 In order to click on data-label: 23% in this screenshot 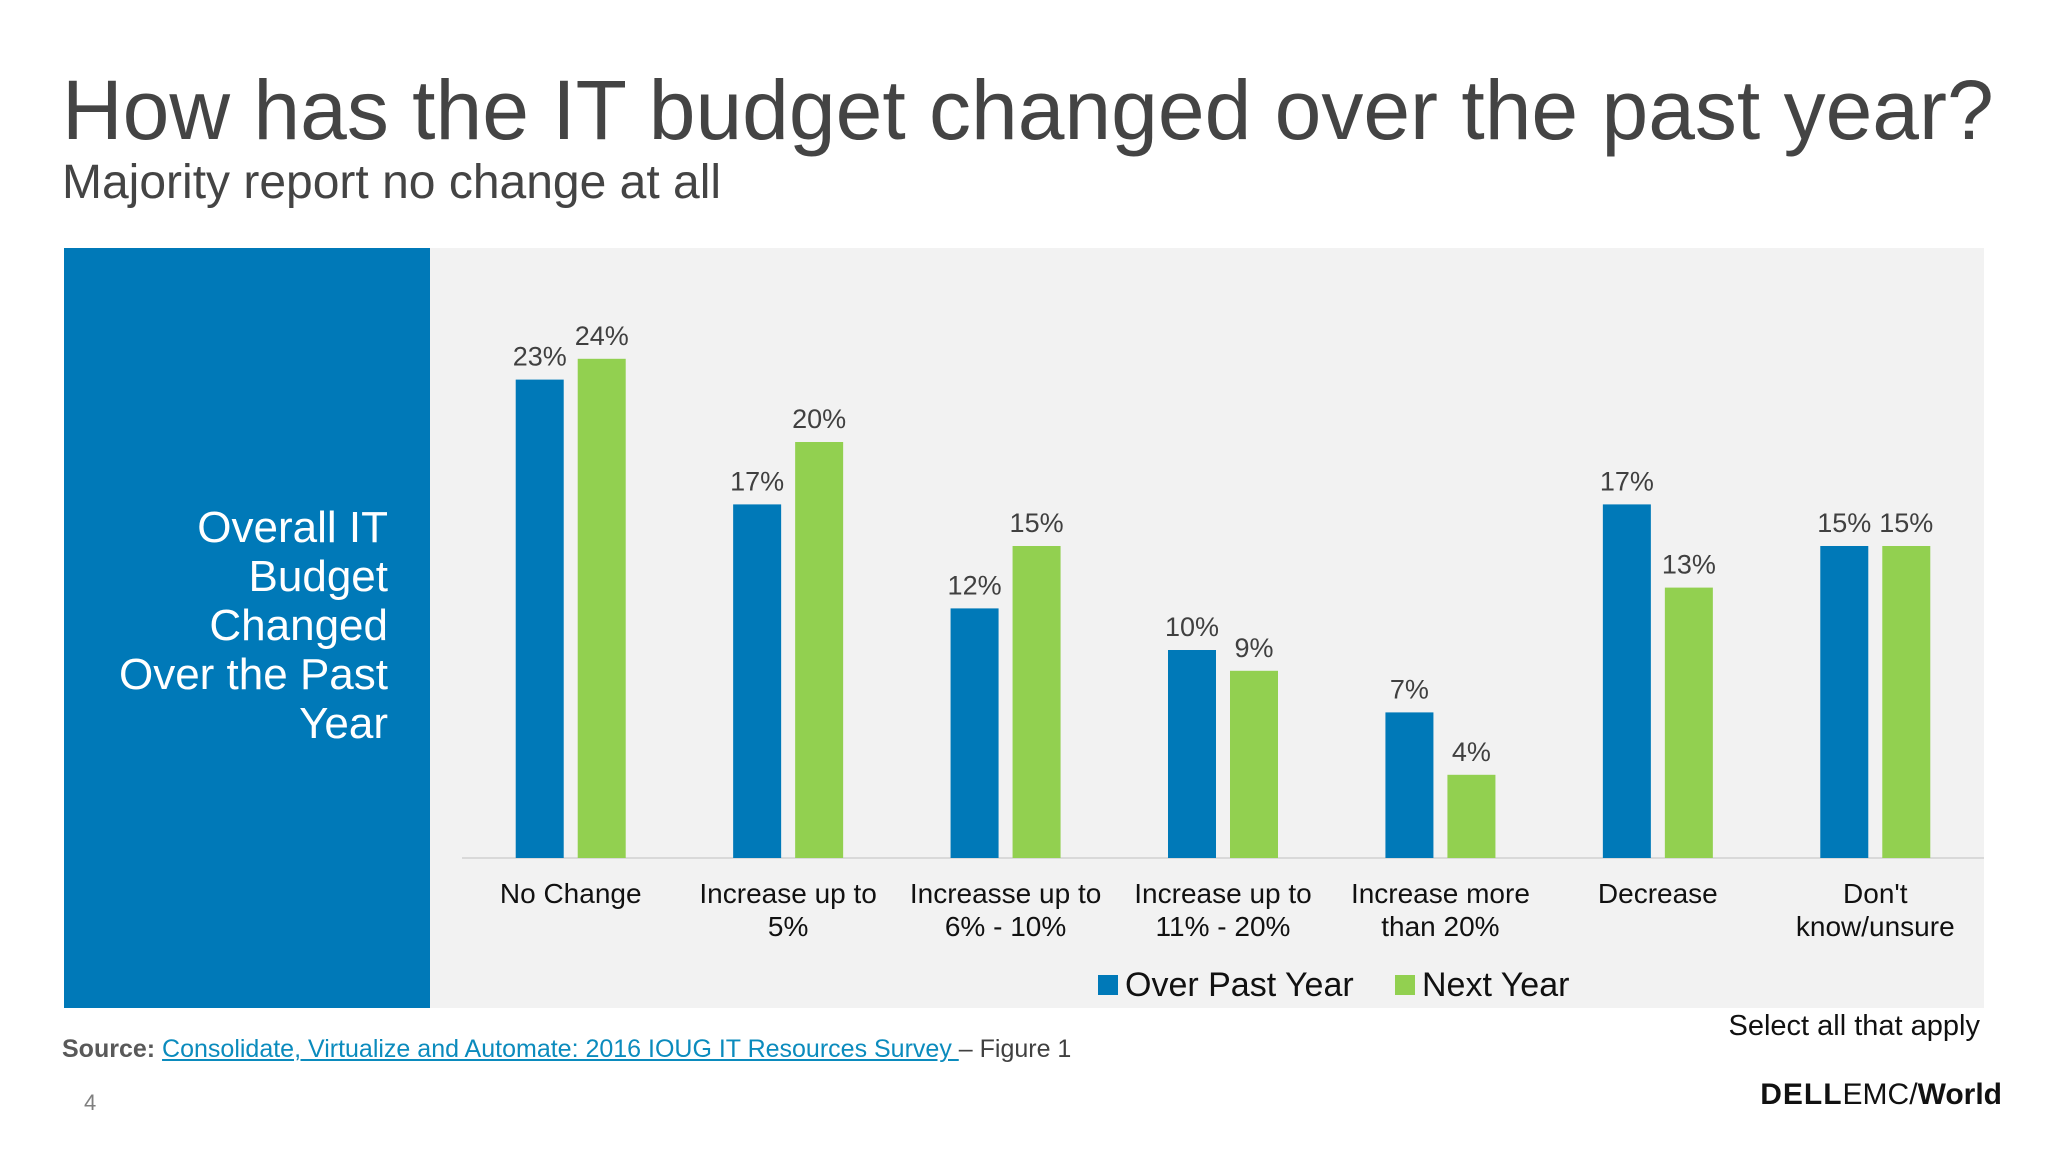, I will do `click(540, 357)`.